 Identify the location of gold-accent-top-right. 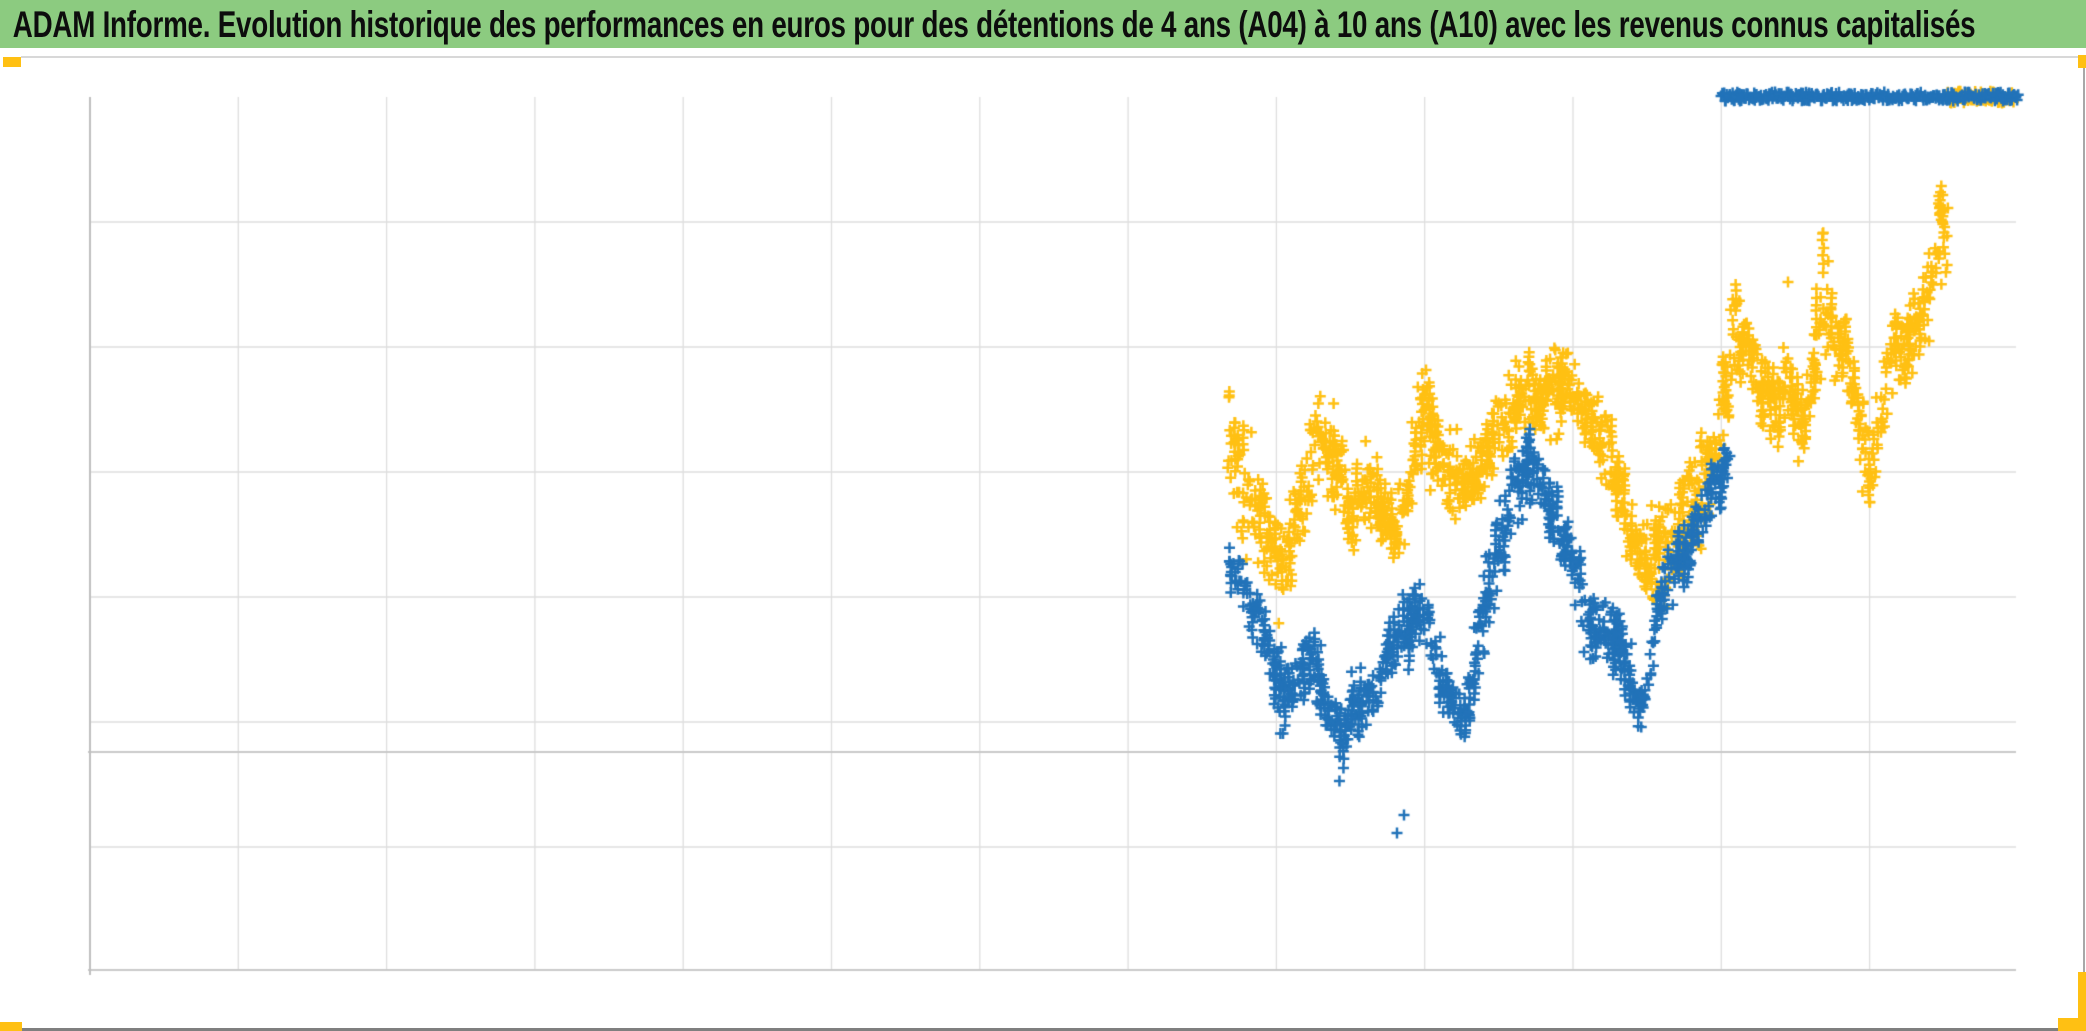
(2082, 61).